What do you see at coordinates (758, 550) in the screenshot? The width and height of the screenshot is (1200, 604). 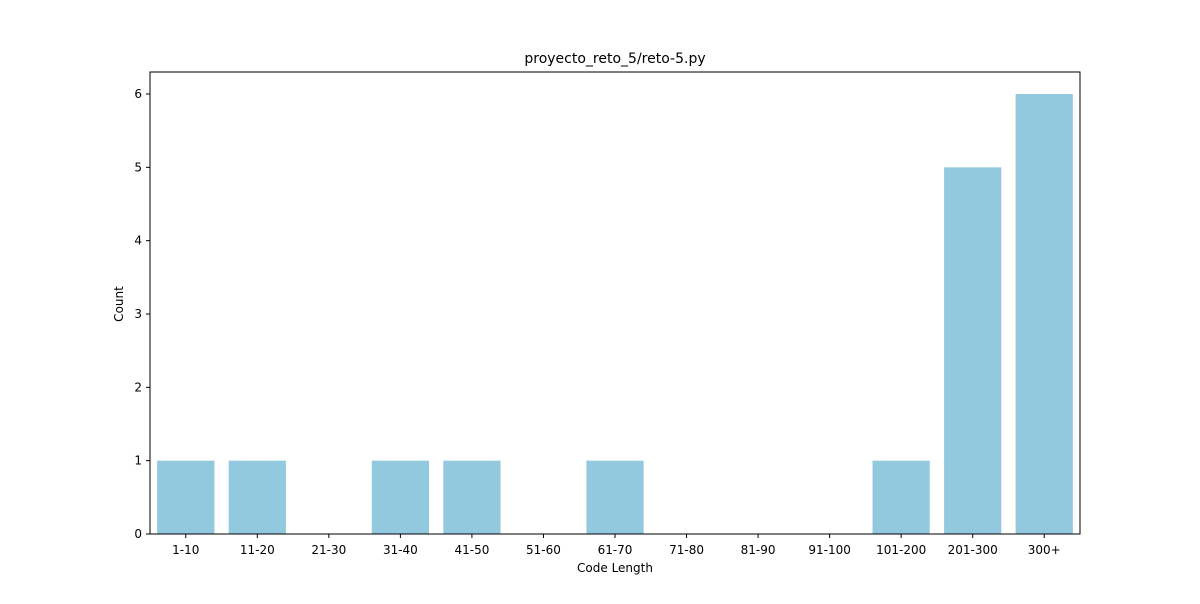 I see `x-tick-label: 81-90` at bounding box center [758, 550].